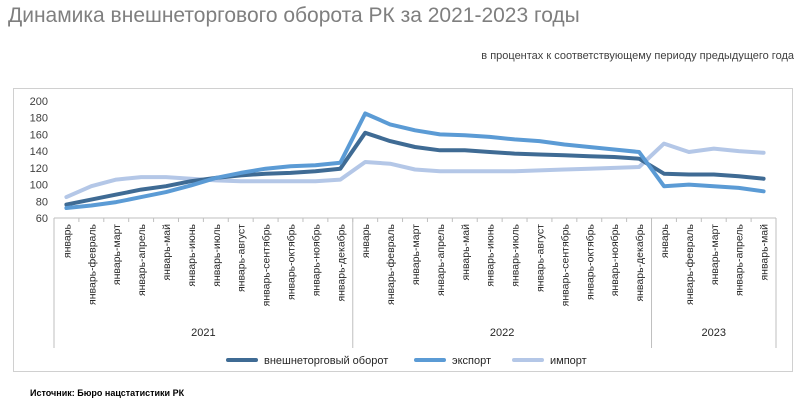 This screenshot has height=404, width=800. What do you see at coordinates (39, 135) in the screenshot?
I see `y-tick-label: 160` at bounding box center [39, 135].